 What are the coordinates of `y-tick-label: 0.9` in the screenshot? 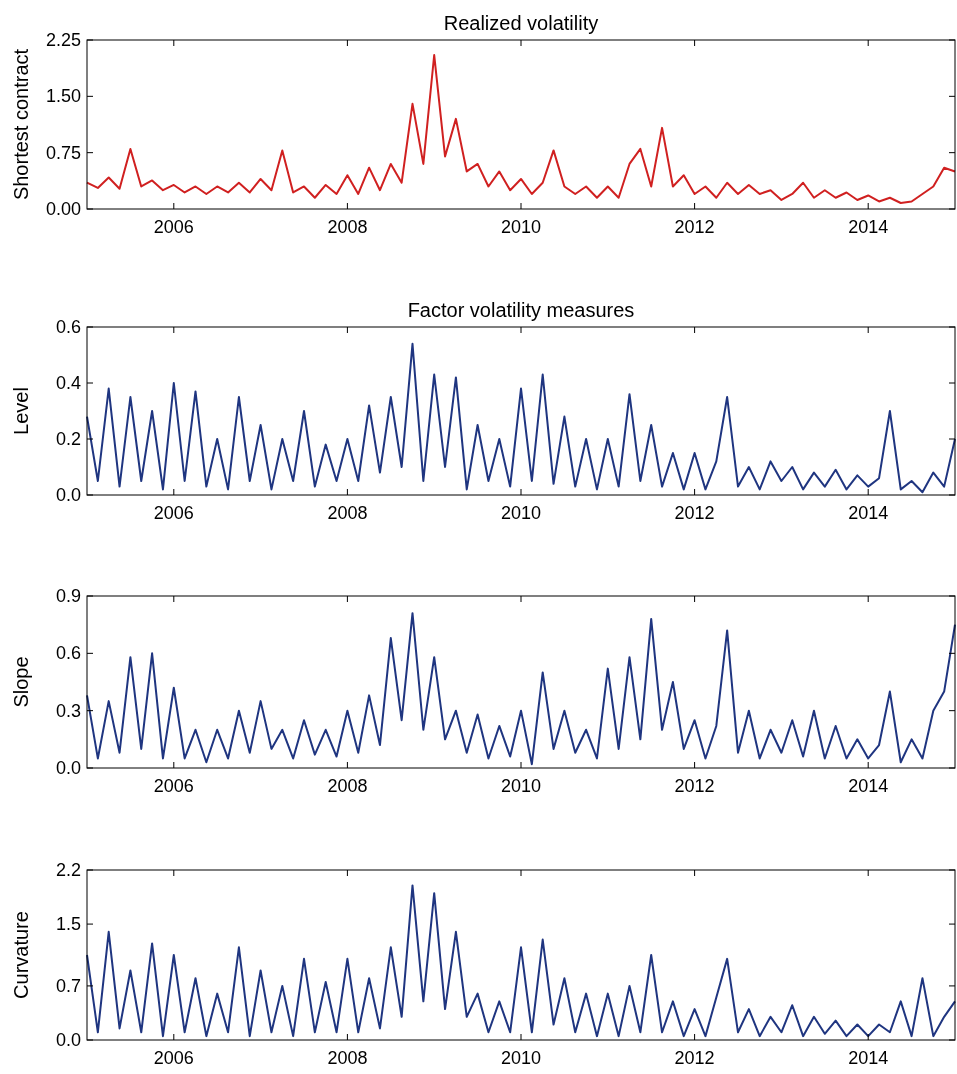 It's located at (68, 596).